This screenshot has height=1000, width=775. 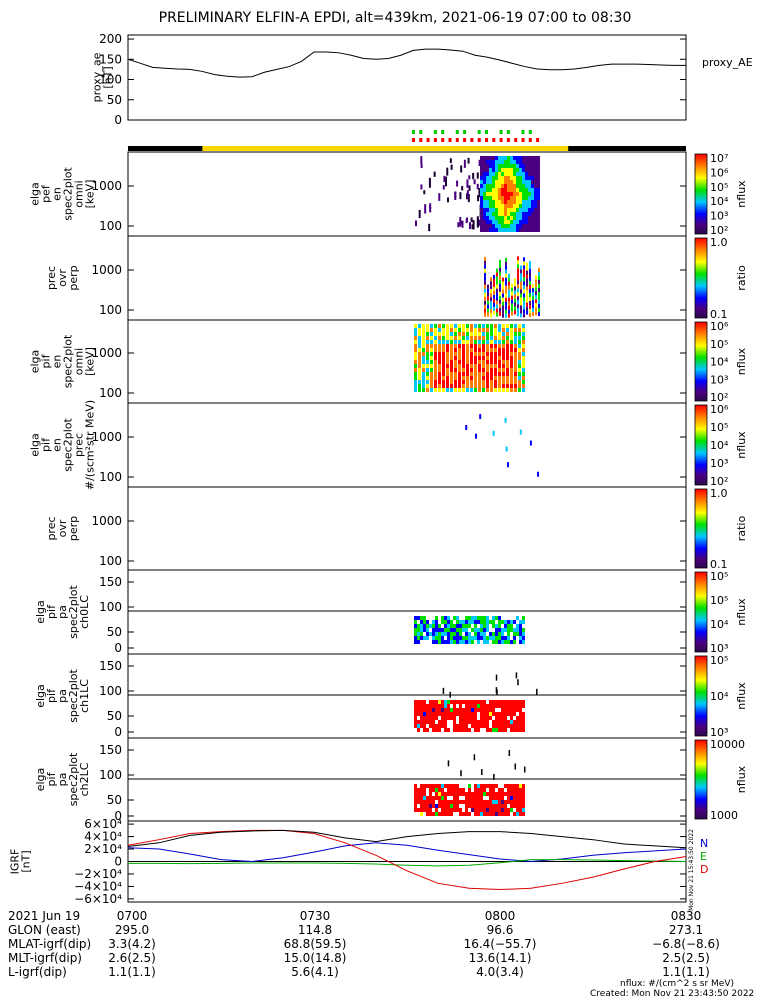 What do you see at coordinates (741, 529) in the screenshot?
I see `prec-ovr-perp-2-colorbar-label: ratio` at bounding box center [741, 529].